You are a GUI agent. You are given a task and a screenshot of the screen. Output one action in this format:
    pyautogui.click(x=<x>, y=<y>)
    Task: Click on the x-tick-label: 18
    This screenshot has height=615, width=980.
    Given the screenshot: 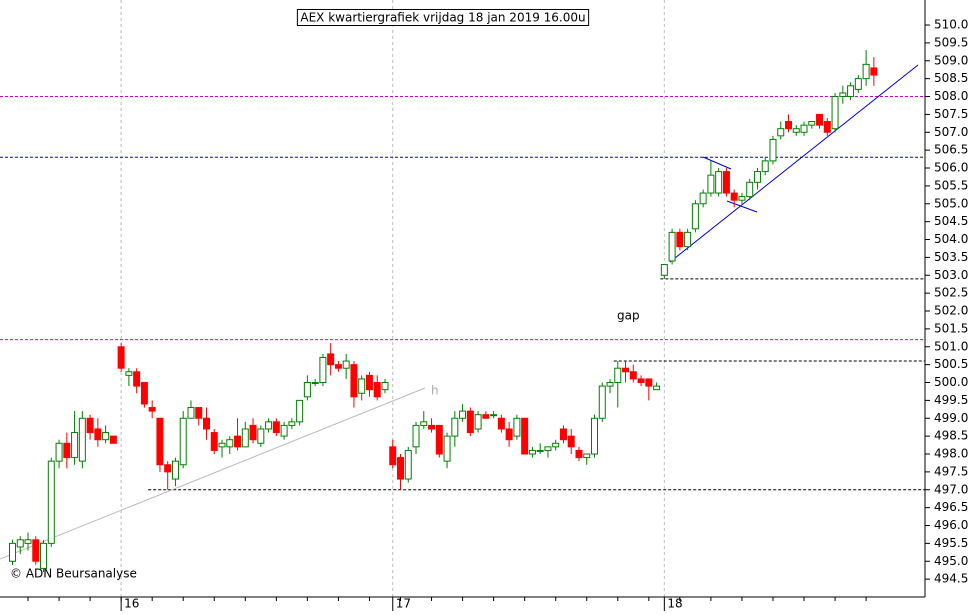 What is the action you would take?
    pyautogui.click(x=674, y=604)
    